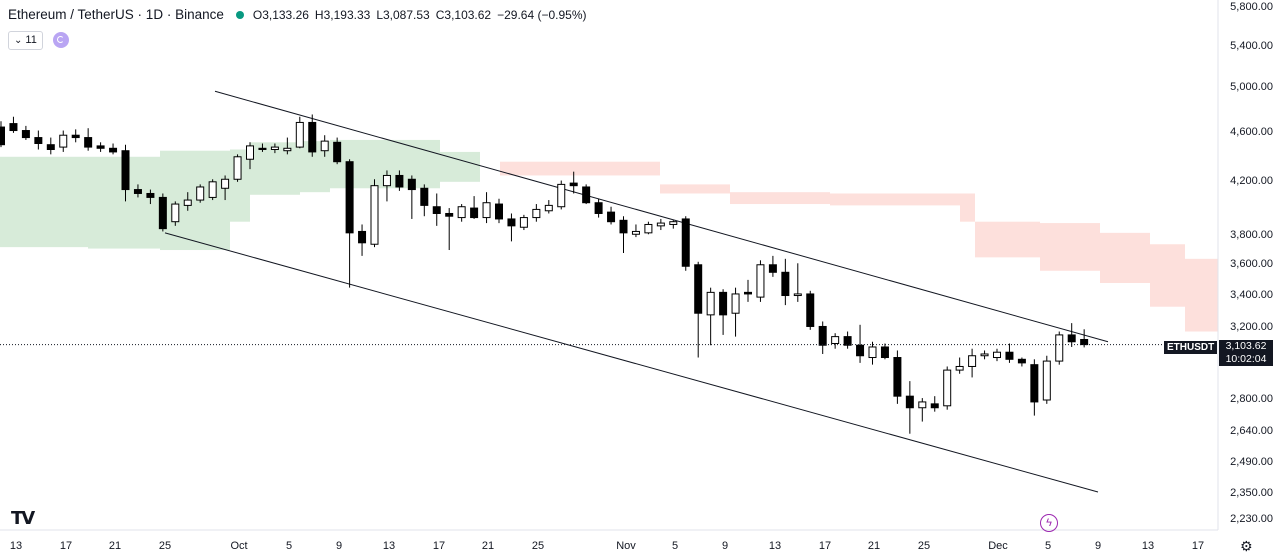 This screenshot has height=559, width=1280. What do you see at coordinates (1251, 234) in the screenshot?
I see `price-tick-label: 3,800.00` at bounding box center [1251, 234].